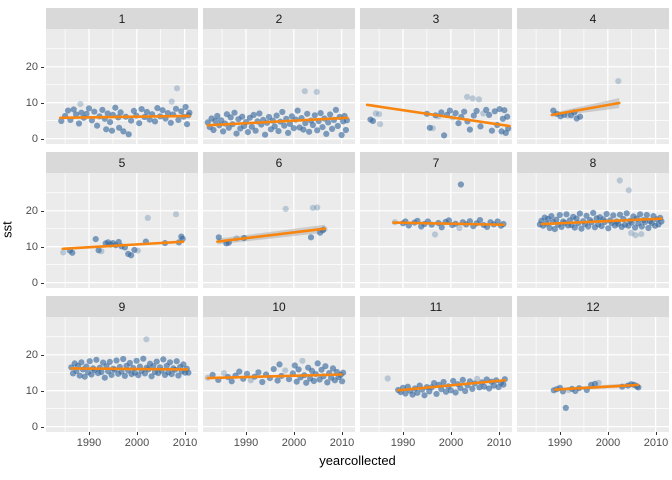 The image size is (672, 480). What do you see at coordinates (593, 18) in the screenshot?
I see `facet-strip-4: 4` at bounding box center [593, 18].